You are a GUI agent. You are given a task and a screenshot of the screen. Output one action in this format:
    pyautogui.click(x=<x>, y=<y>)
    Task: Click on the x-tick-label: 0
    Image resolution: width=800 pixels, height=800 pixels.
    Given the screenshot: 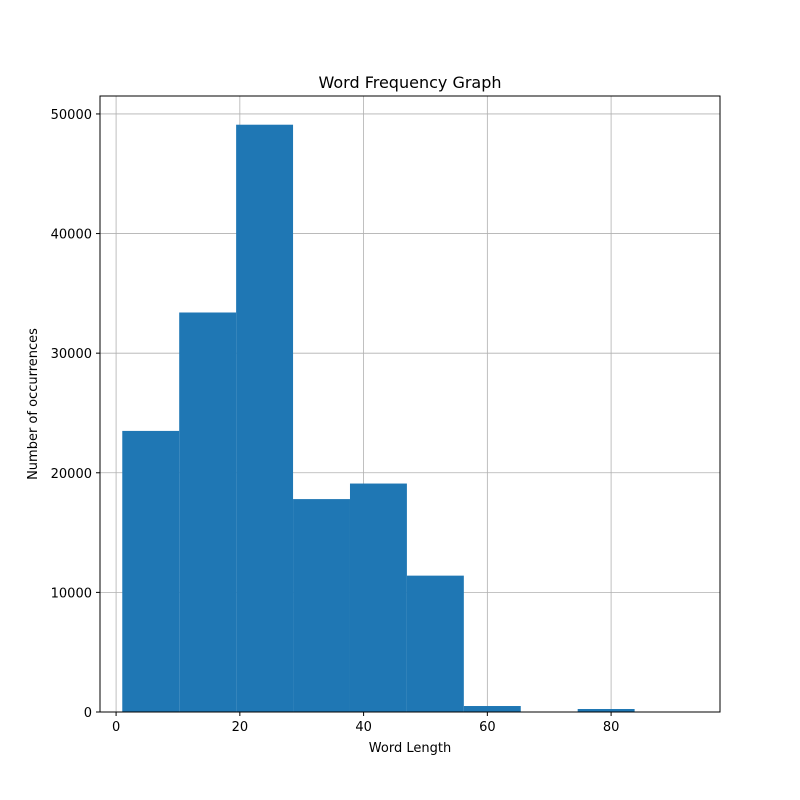 What is the action you would take?
    pyautogui.click(x=116, y=727)
    